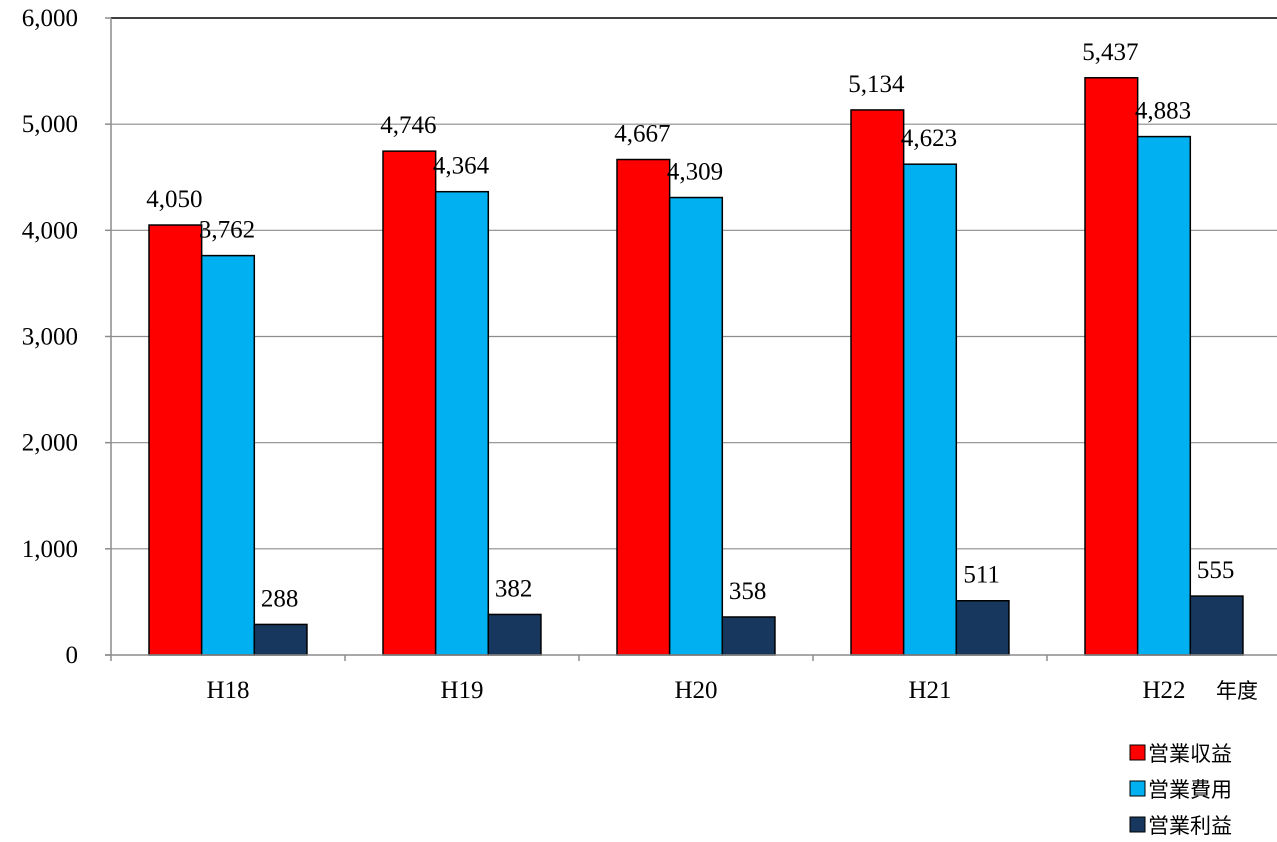  Describe the element at coordinates (748, 591) in the screenshot. I see `data-label: 358` at that location.